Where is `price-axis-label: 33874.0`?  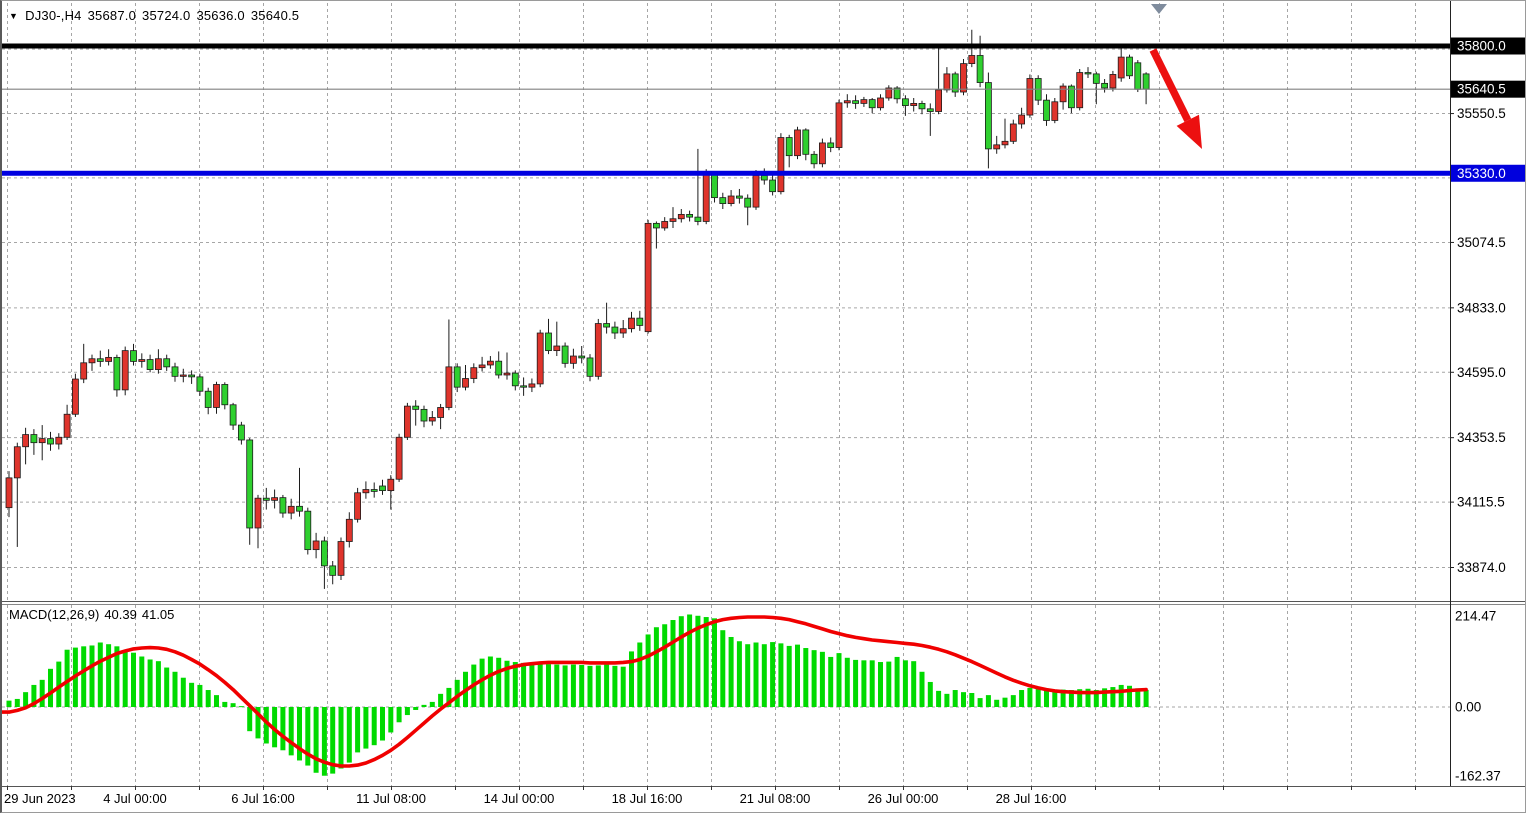 price-axis-label: 33874.0 is located at coordinates (1481, 567).